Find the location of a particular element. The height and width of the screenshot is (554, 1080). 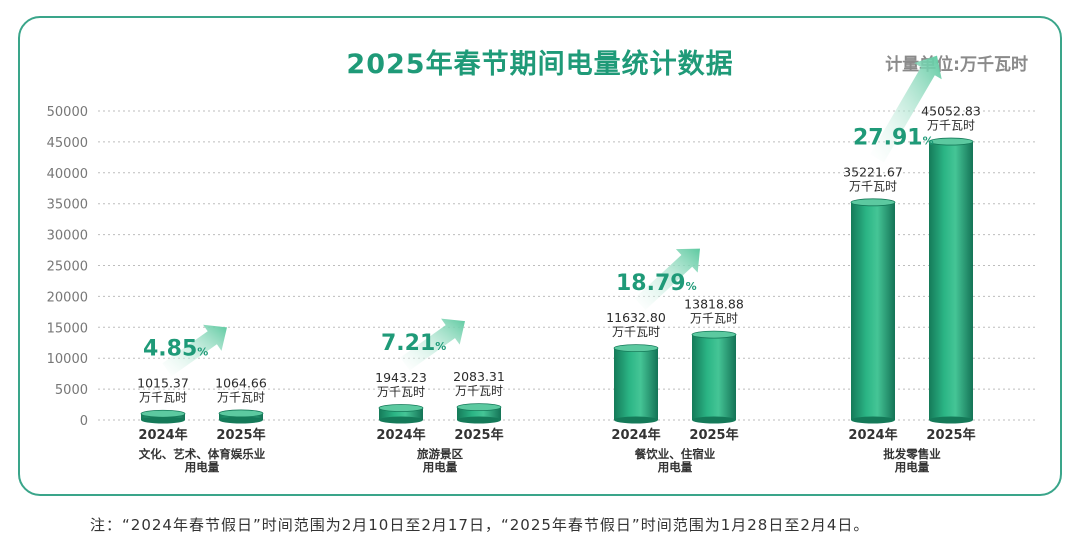

y-tick-label: 45000 is located at coordinates (67, 143).